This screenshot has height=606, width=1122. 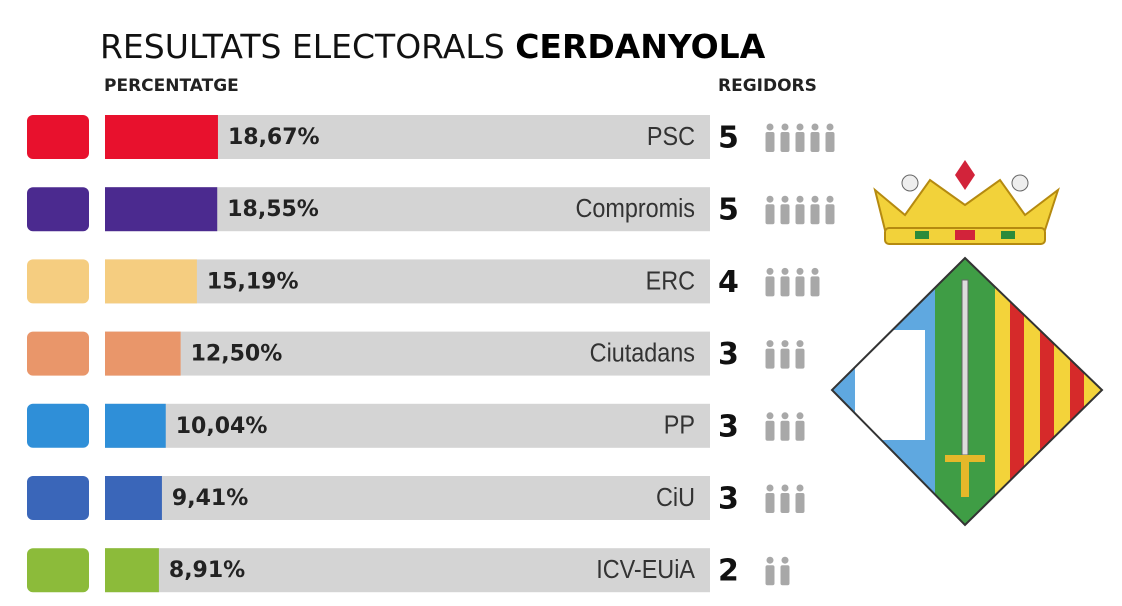 What do you see at coordinates (967, 391) in the screenshot?
I see `shield` at bounding box center [967, 391].